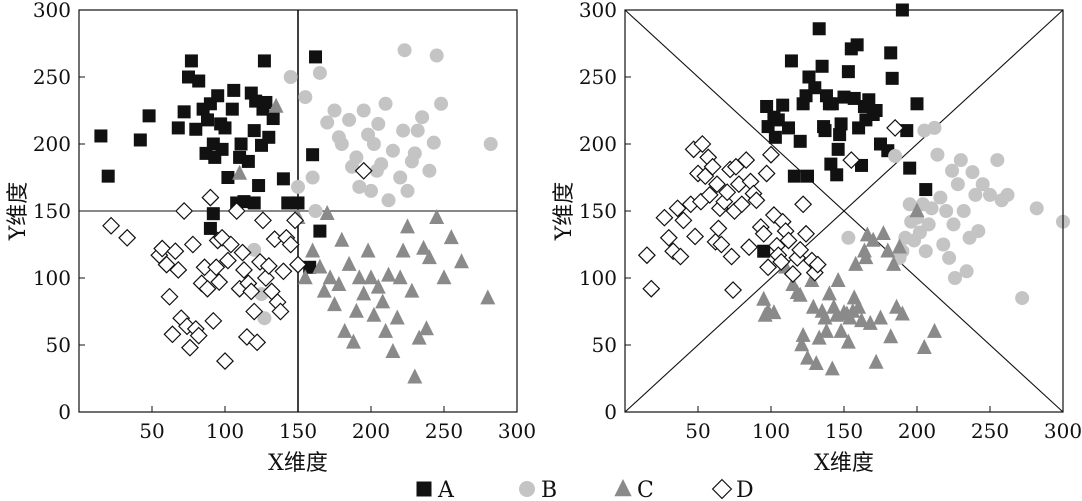 This screenshot has height=501, width=1082. I want to click on right-y-tick-label: 250, so click(598, 77).